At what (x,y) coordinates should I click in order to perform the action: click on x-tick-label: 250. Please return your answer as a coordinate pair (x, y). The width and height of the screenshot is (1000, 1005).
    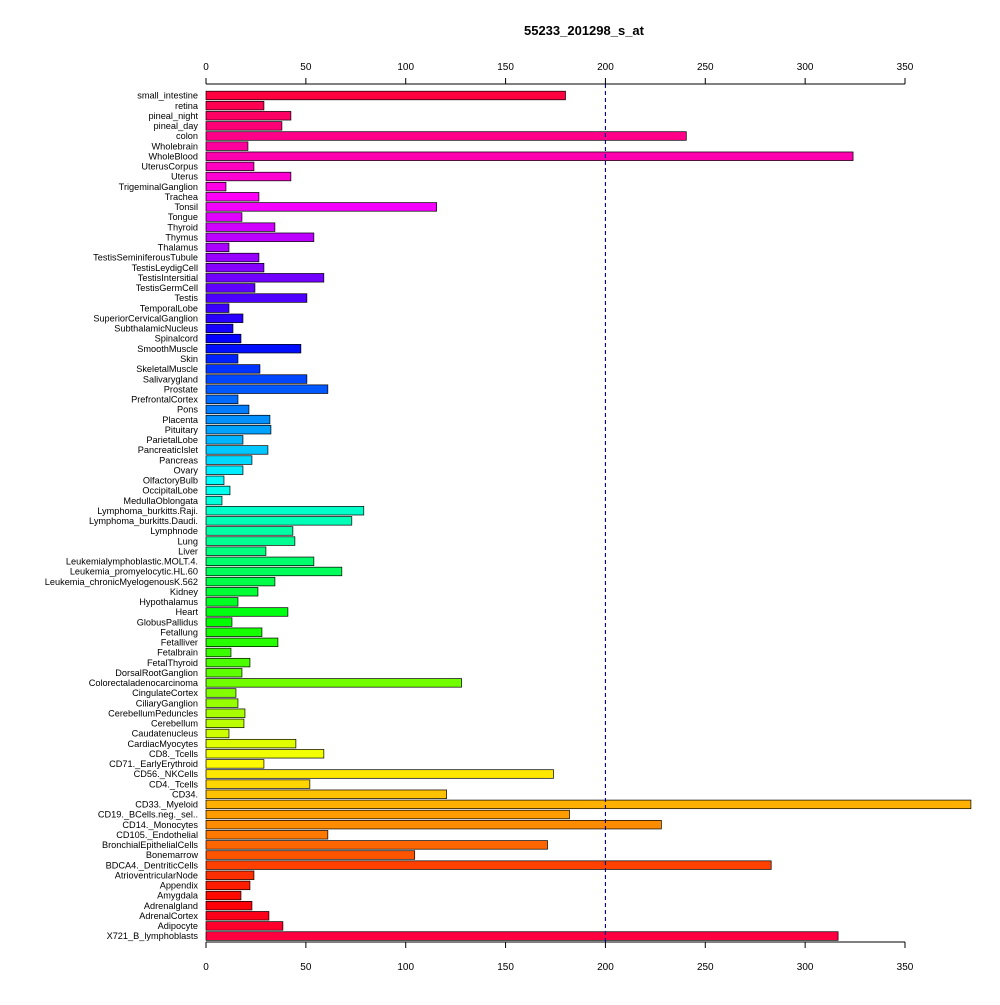
    Looking at the image, I should click on (705, 967).